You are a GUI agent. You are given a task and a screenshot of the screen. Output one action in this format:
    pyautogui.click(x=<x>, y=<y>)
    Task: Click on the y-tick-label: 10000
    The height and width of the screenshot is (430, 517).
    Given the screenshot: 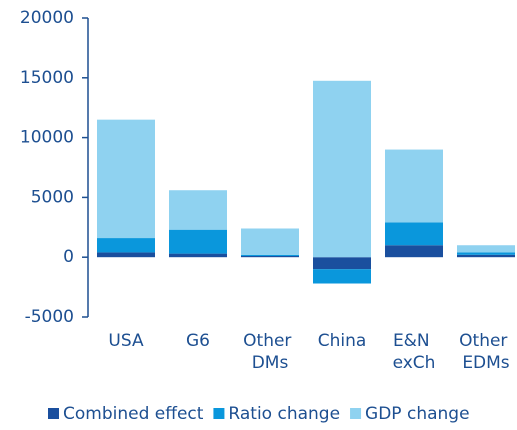 What is the action you would take?
    pyautogui.click(x=47, y=138)
    